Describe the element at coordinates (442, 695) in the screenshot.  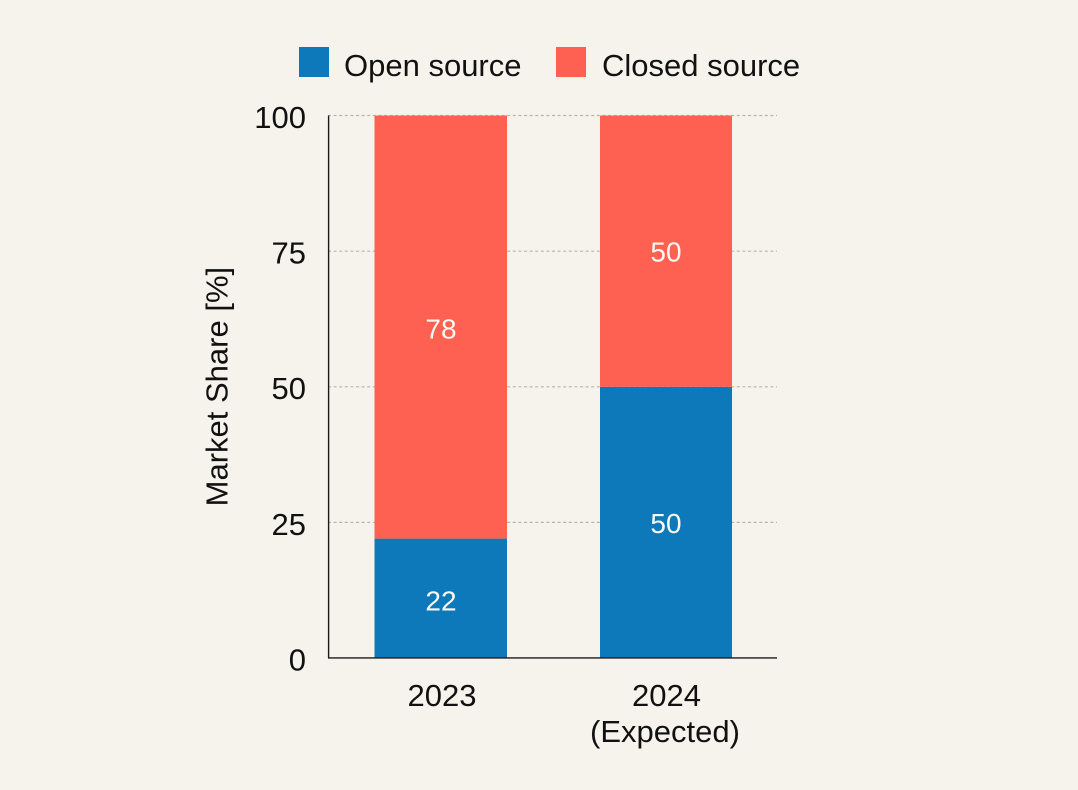
I see `svg-text: 2023` at that location.